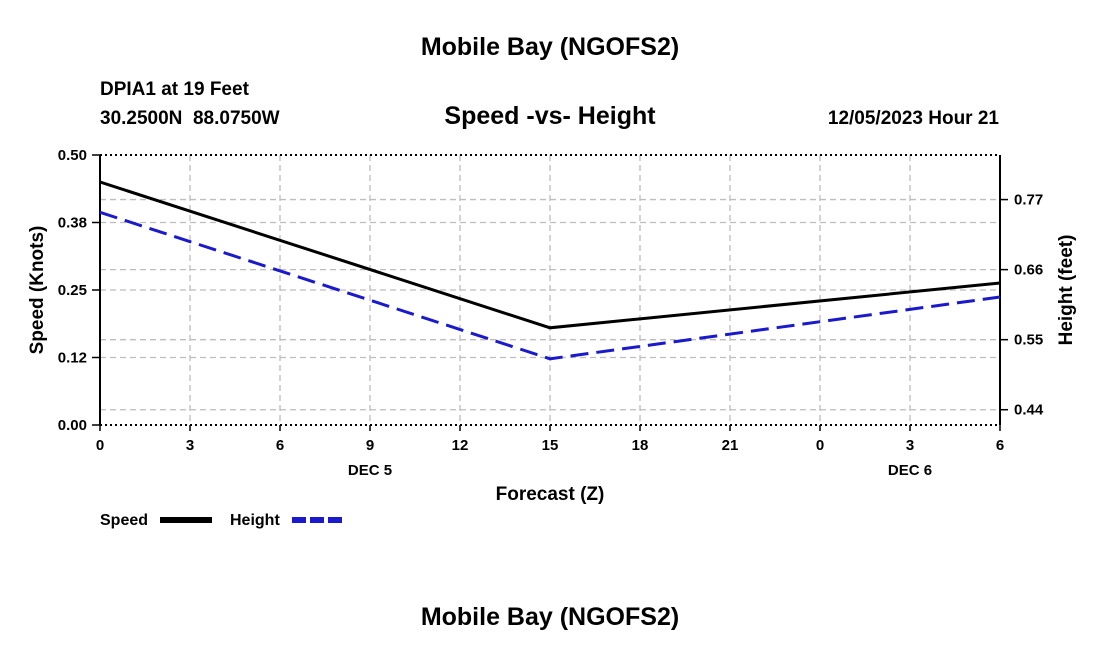 Image resolution: width=1100 pixels, height=650 pixels. What do you see at coordinates (550, 445) in the screenshot?
I see `x-tick-label: 15` at bounding box center [550, 445].